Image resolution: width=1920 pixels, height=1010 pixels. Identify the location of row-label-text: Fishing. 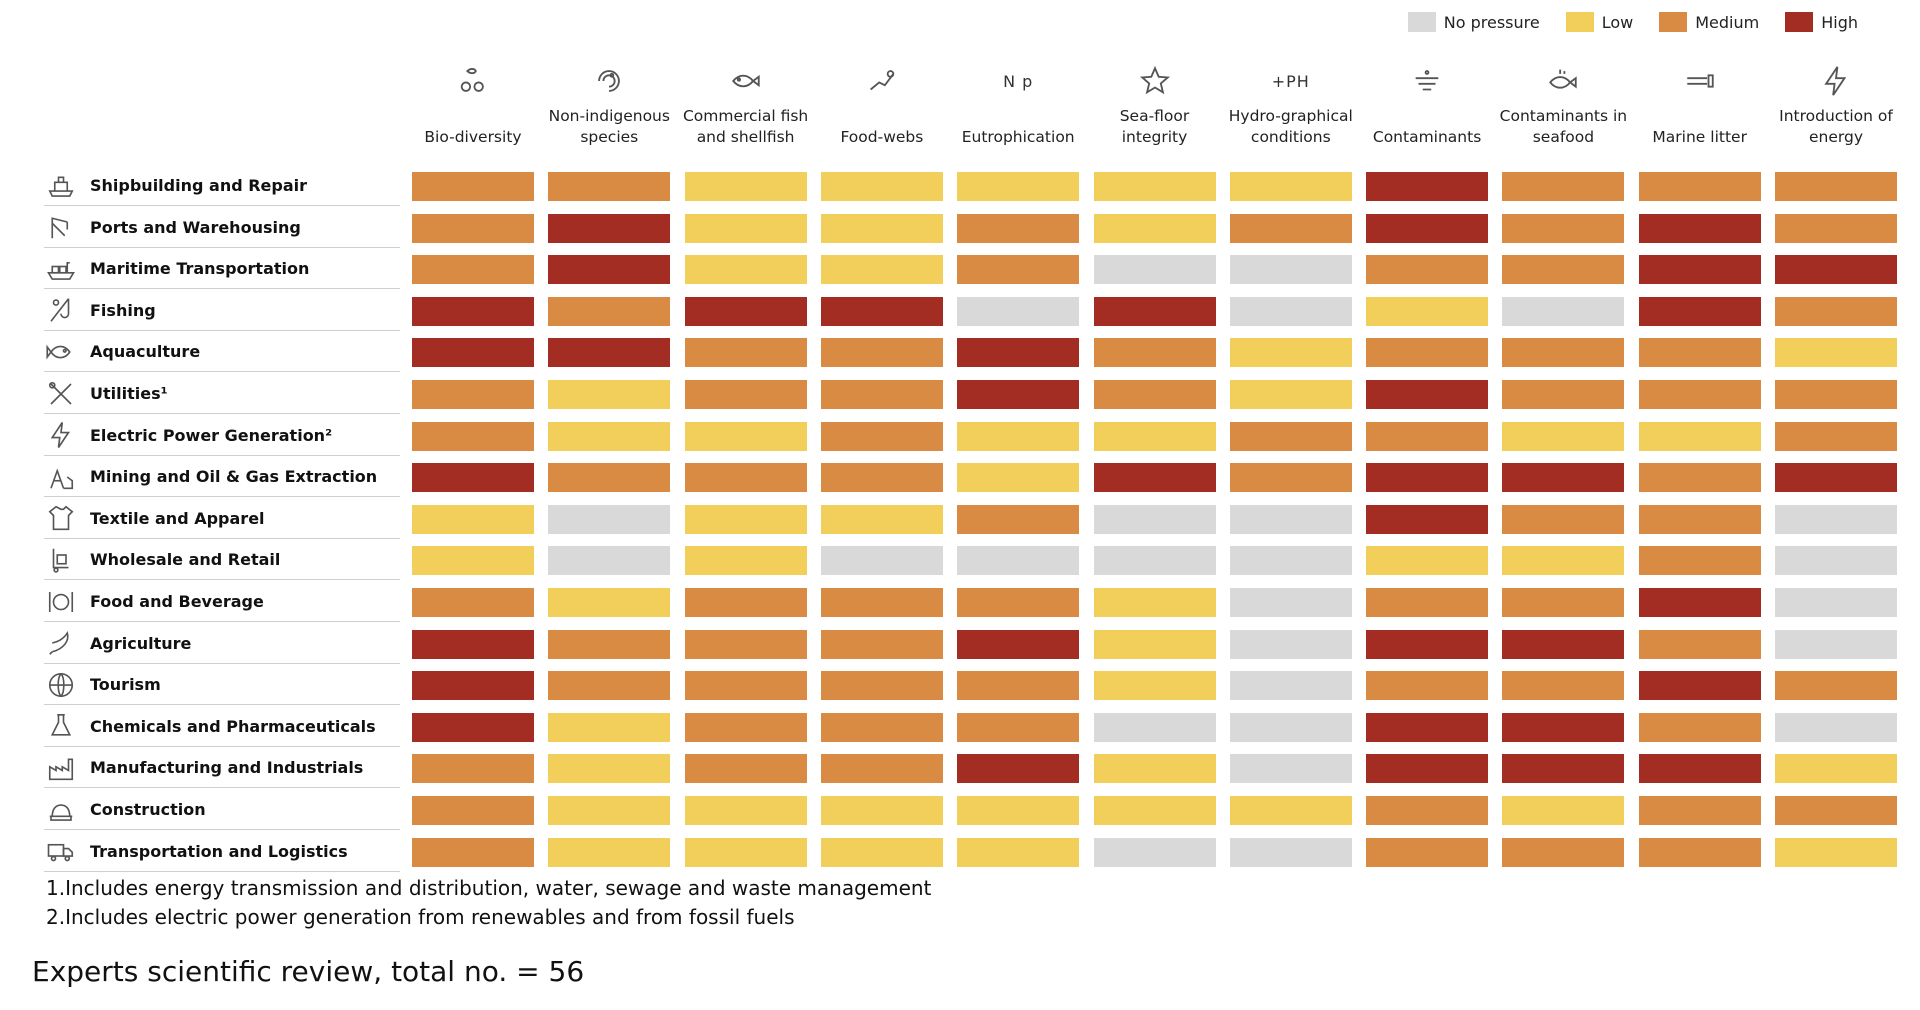
(123, 310).